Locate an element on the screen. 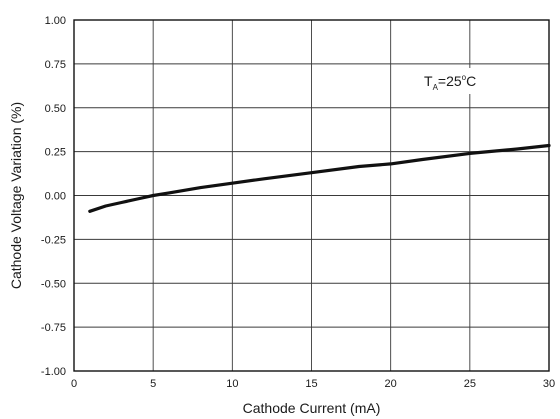 This screenshot has width=560, height=419. annotation-rest: =25 is located at coordinates (450, 81).